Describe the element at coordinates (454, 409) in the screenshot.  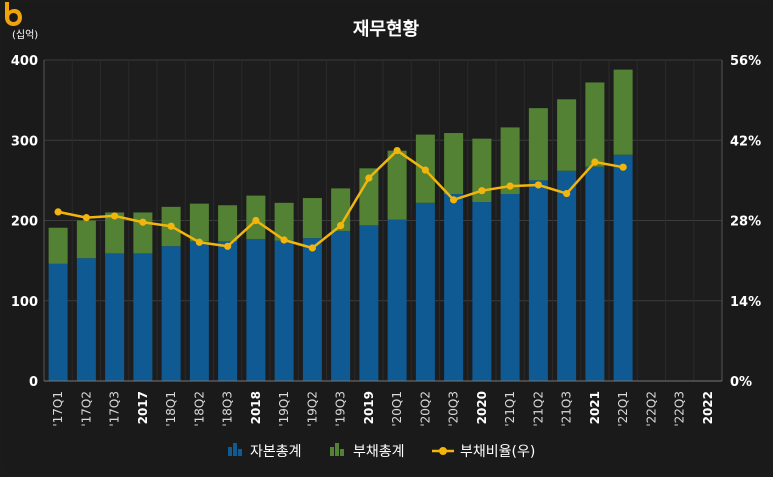
I see `x-tick-label: '20Q3` at that location.